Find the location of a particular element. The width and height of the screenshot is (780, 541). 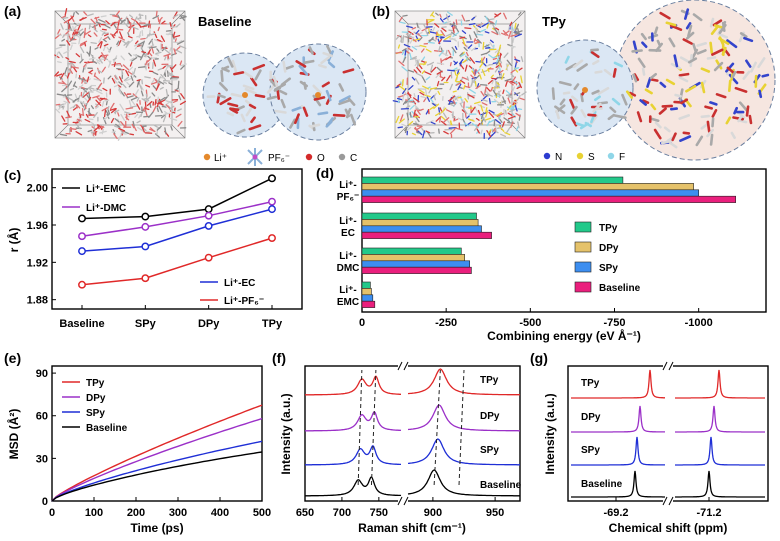

guide-line is located at coordinates (461, 427).